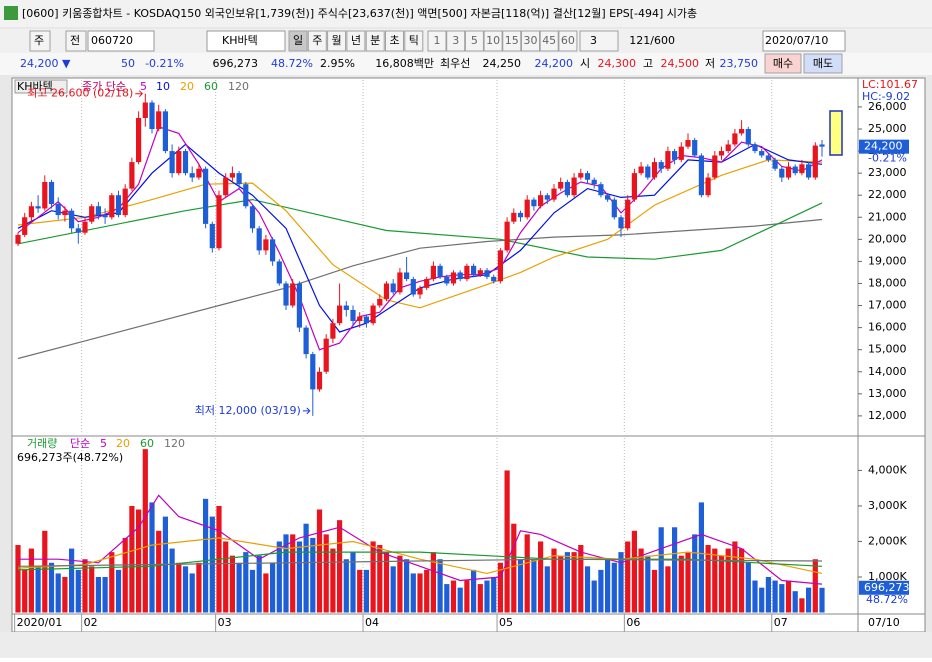  I want to click on y-tick-label: 18,000, so click(887, 282).